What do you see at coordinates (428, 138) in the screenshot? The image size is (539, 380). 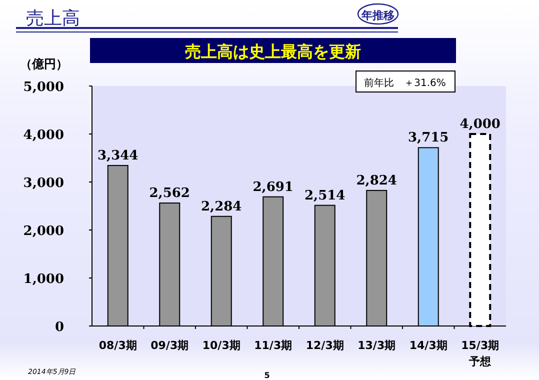 I see `data-label: 3,715` at bounding box center [428, 138].